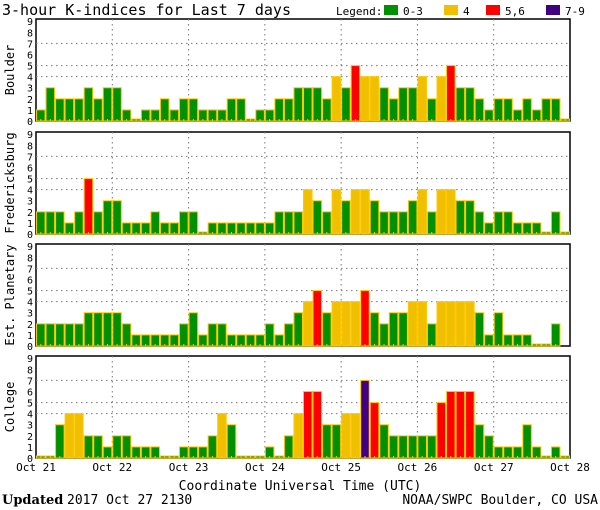 The image size is (600, 510). I want to click on updated-value: 2017 Oct 27 2130, so click(129, 500).